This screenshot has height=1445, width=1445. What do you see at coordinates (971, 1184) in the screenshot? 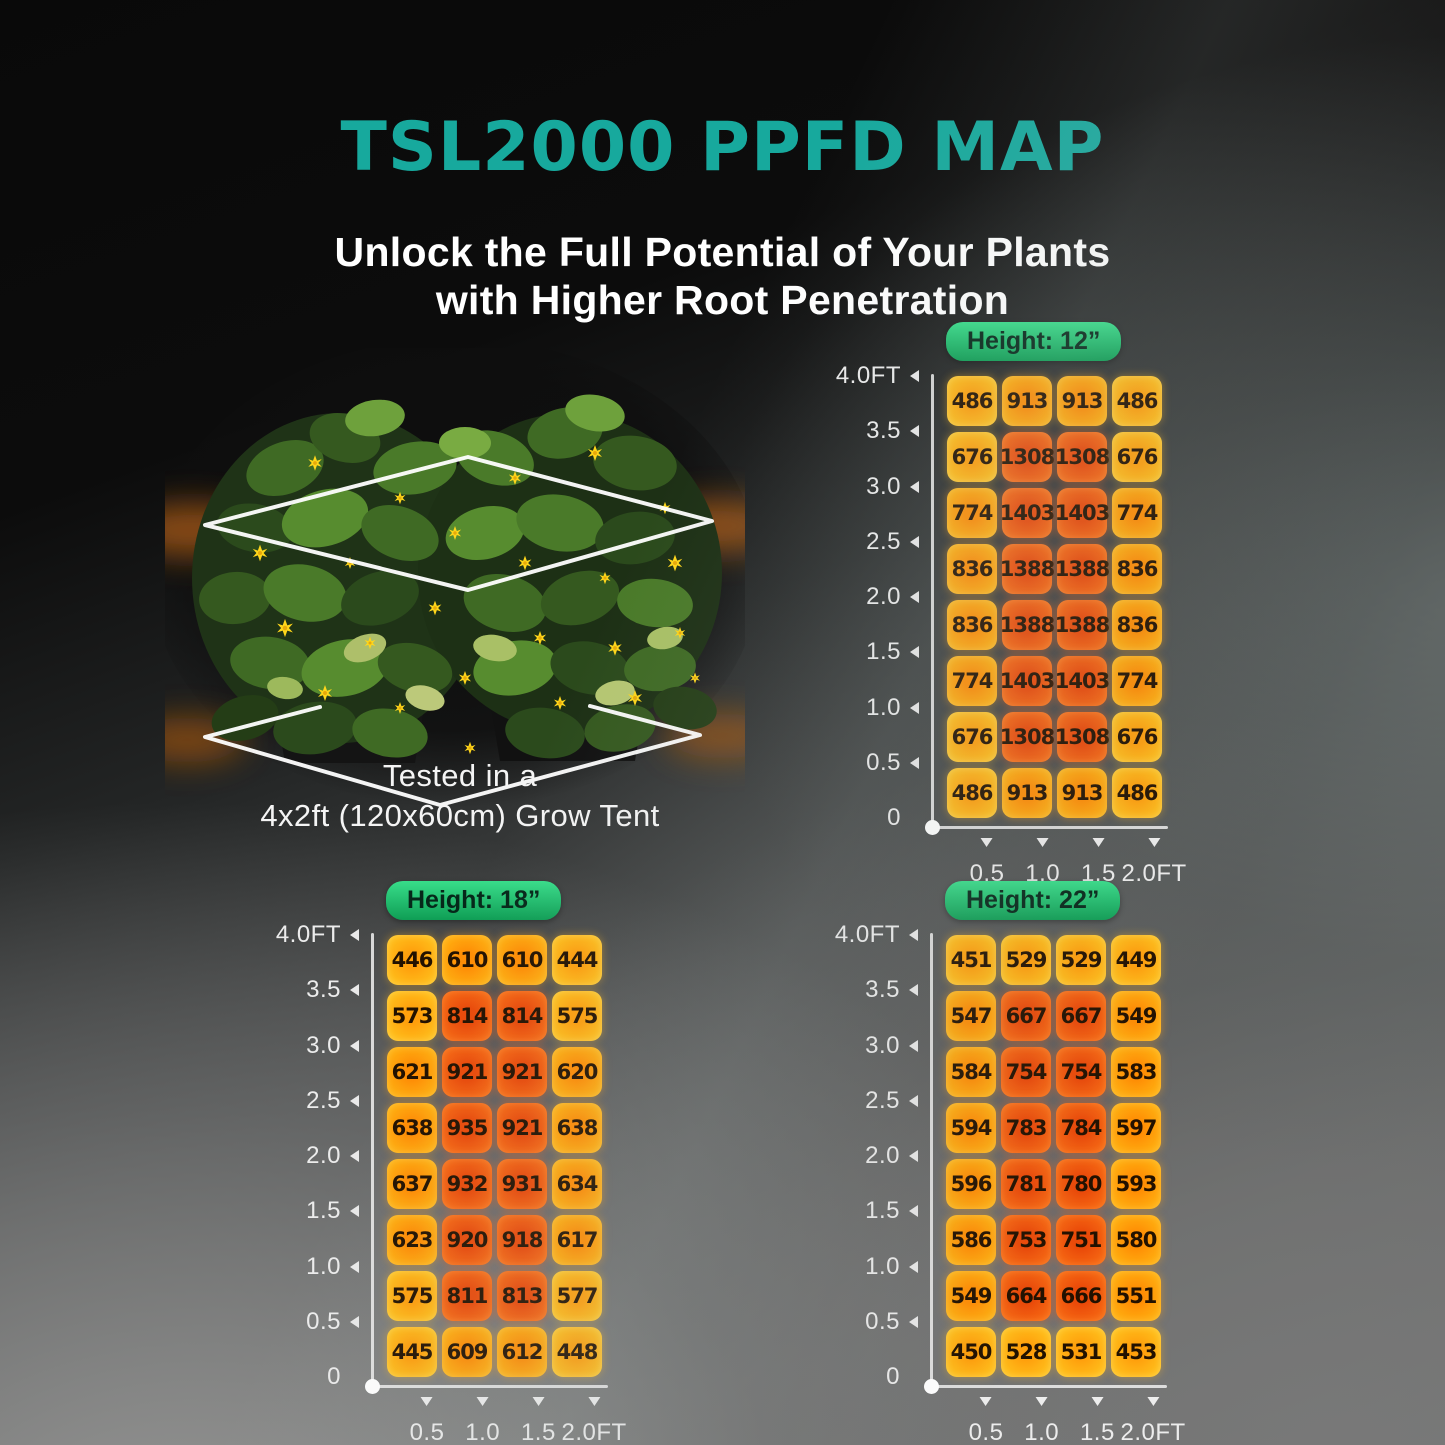
I see `ppfd-cell: 596` at bounding box center [971, 1184].